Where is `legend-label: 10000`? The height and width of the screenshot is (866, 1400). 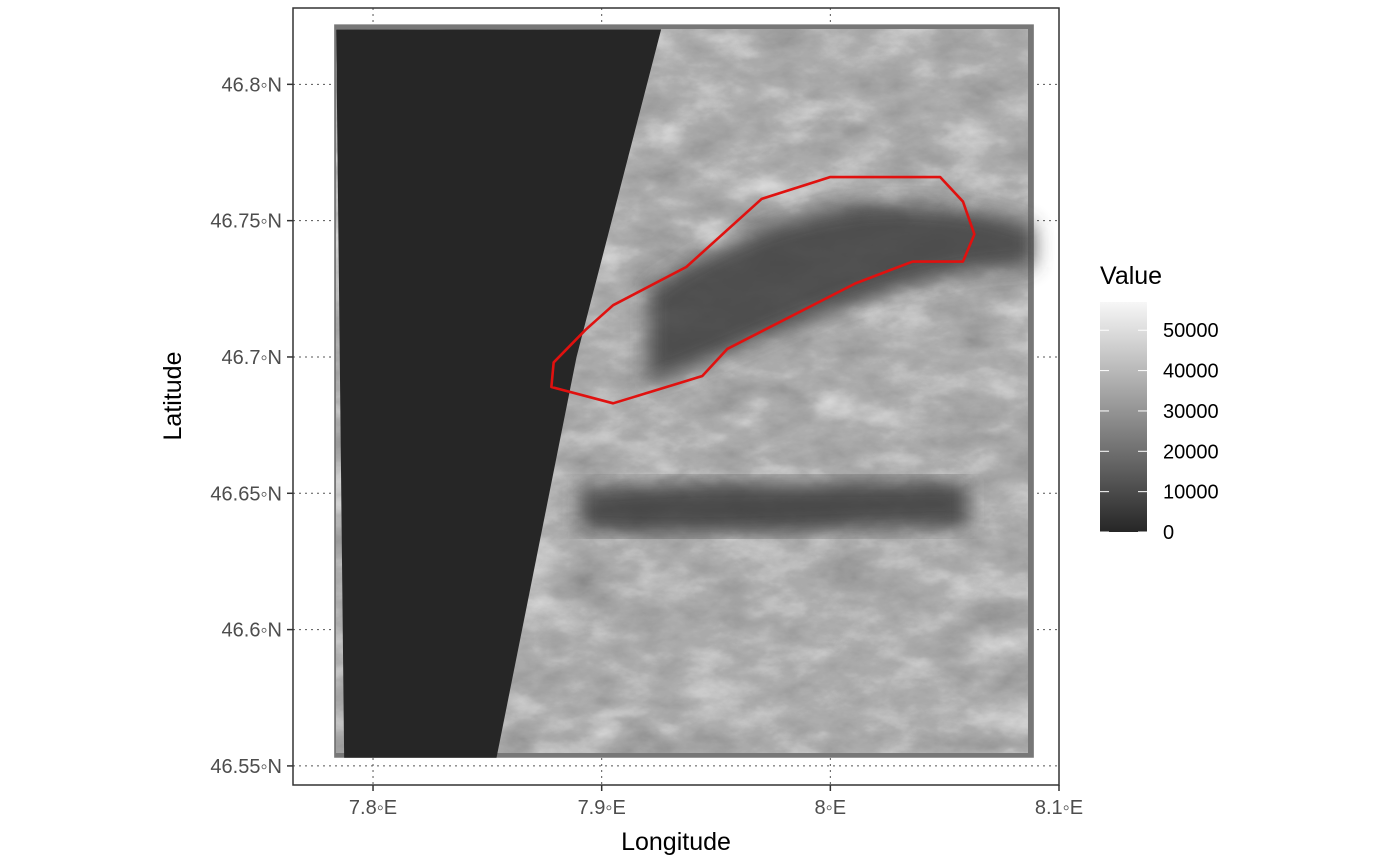 legend-label: 10000 is located at coordinates (1191, 493).